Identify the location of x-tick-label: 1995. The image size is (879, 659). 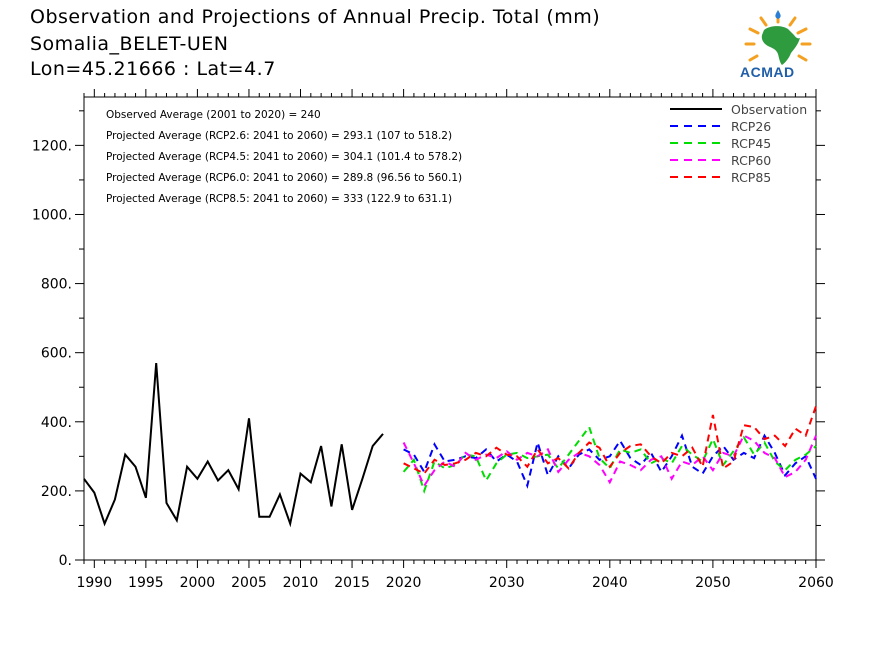
(146, 583).